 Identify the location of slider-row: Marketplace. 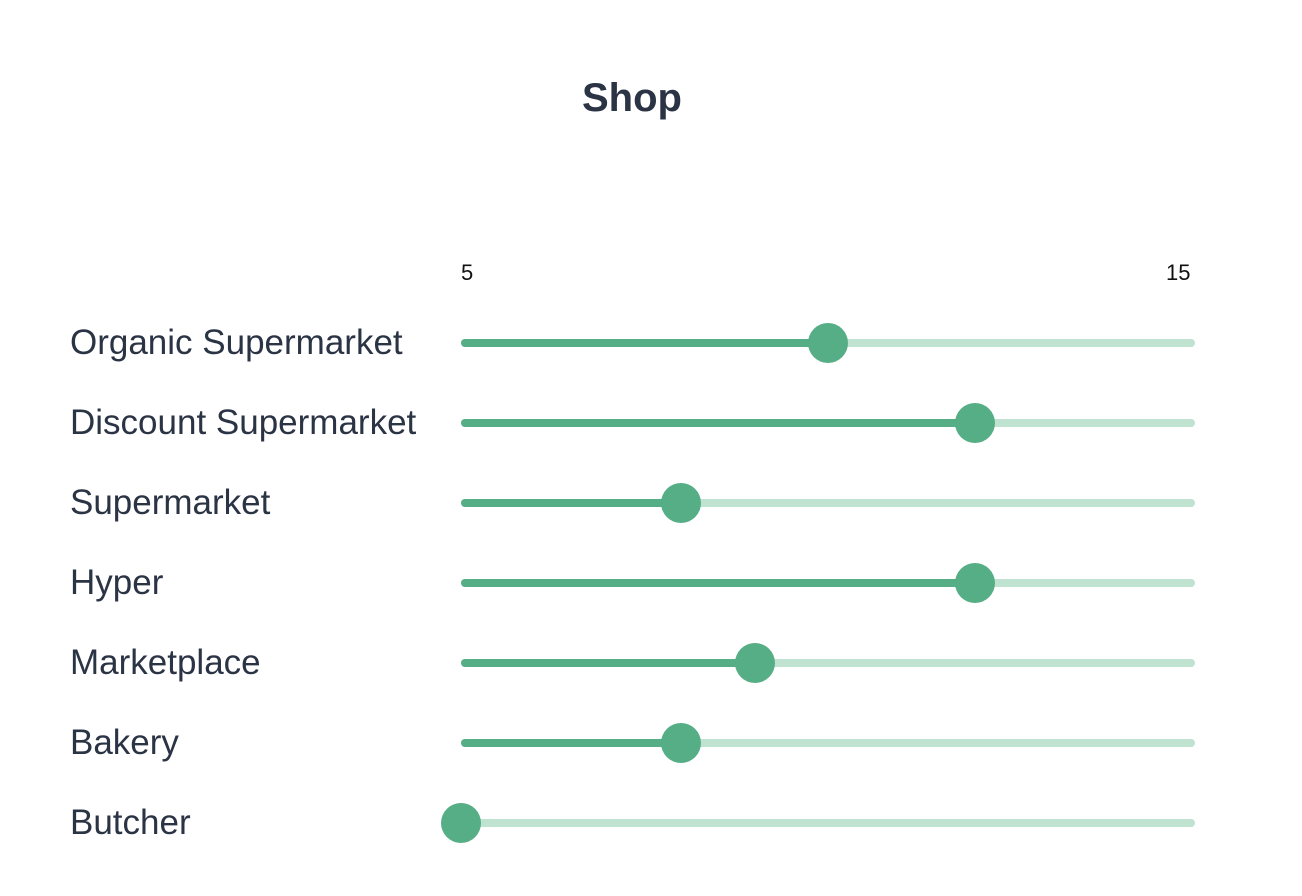
(651, 663).